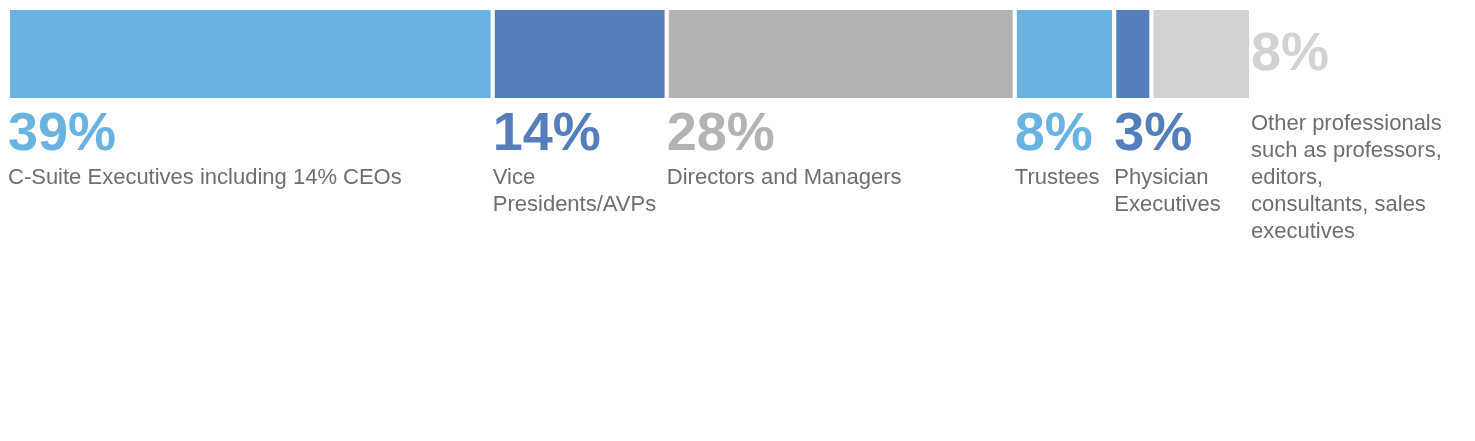 The width and height of the screenshot is (1475, 441). What do you see at coordinates (205, 176) in the screenshot?
I see `text: C-Suite Executives including 14% CEOs` at bounding box center [205, 176].